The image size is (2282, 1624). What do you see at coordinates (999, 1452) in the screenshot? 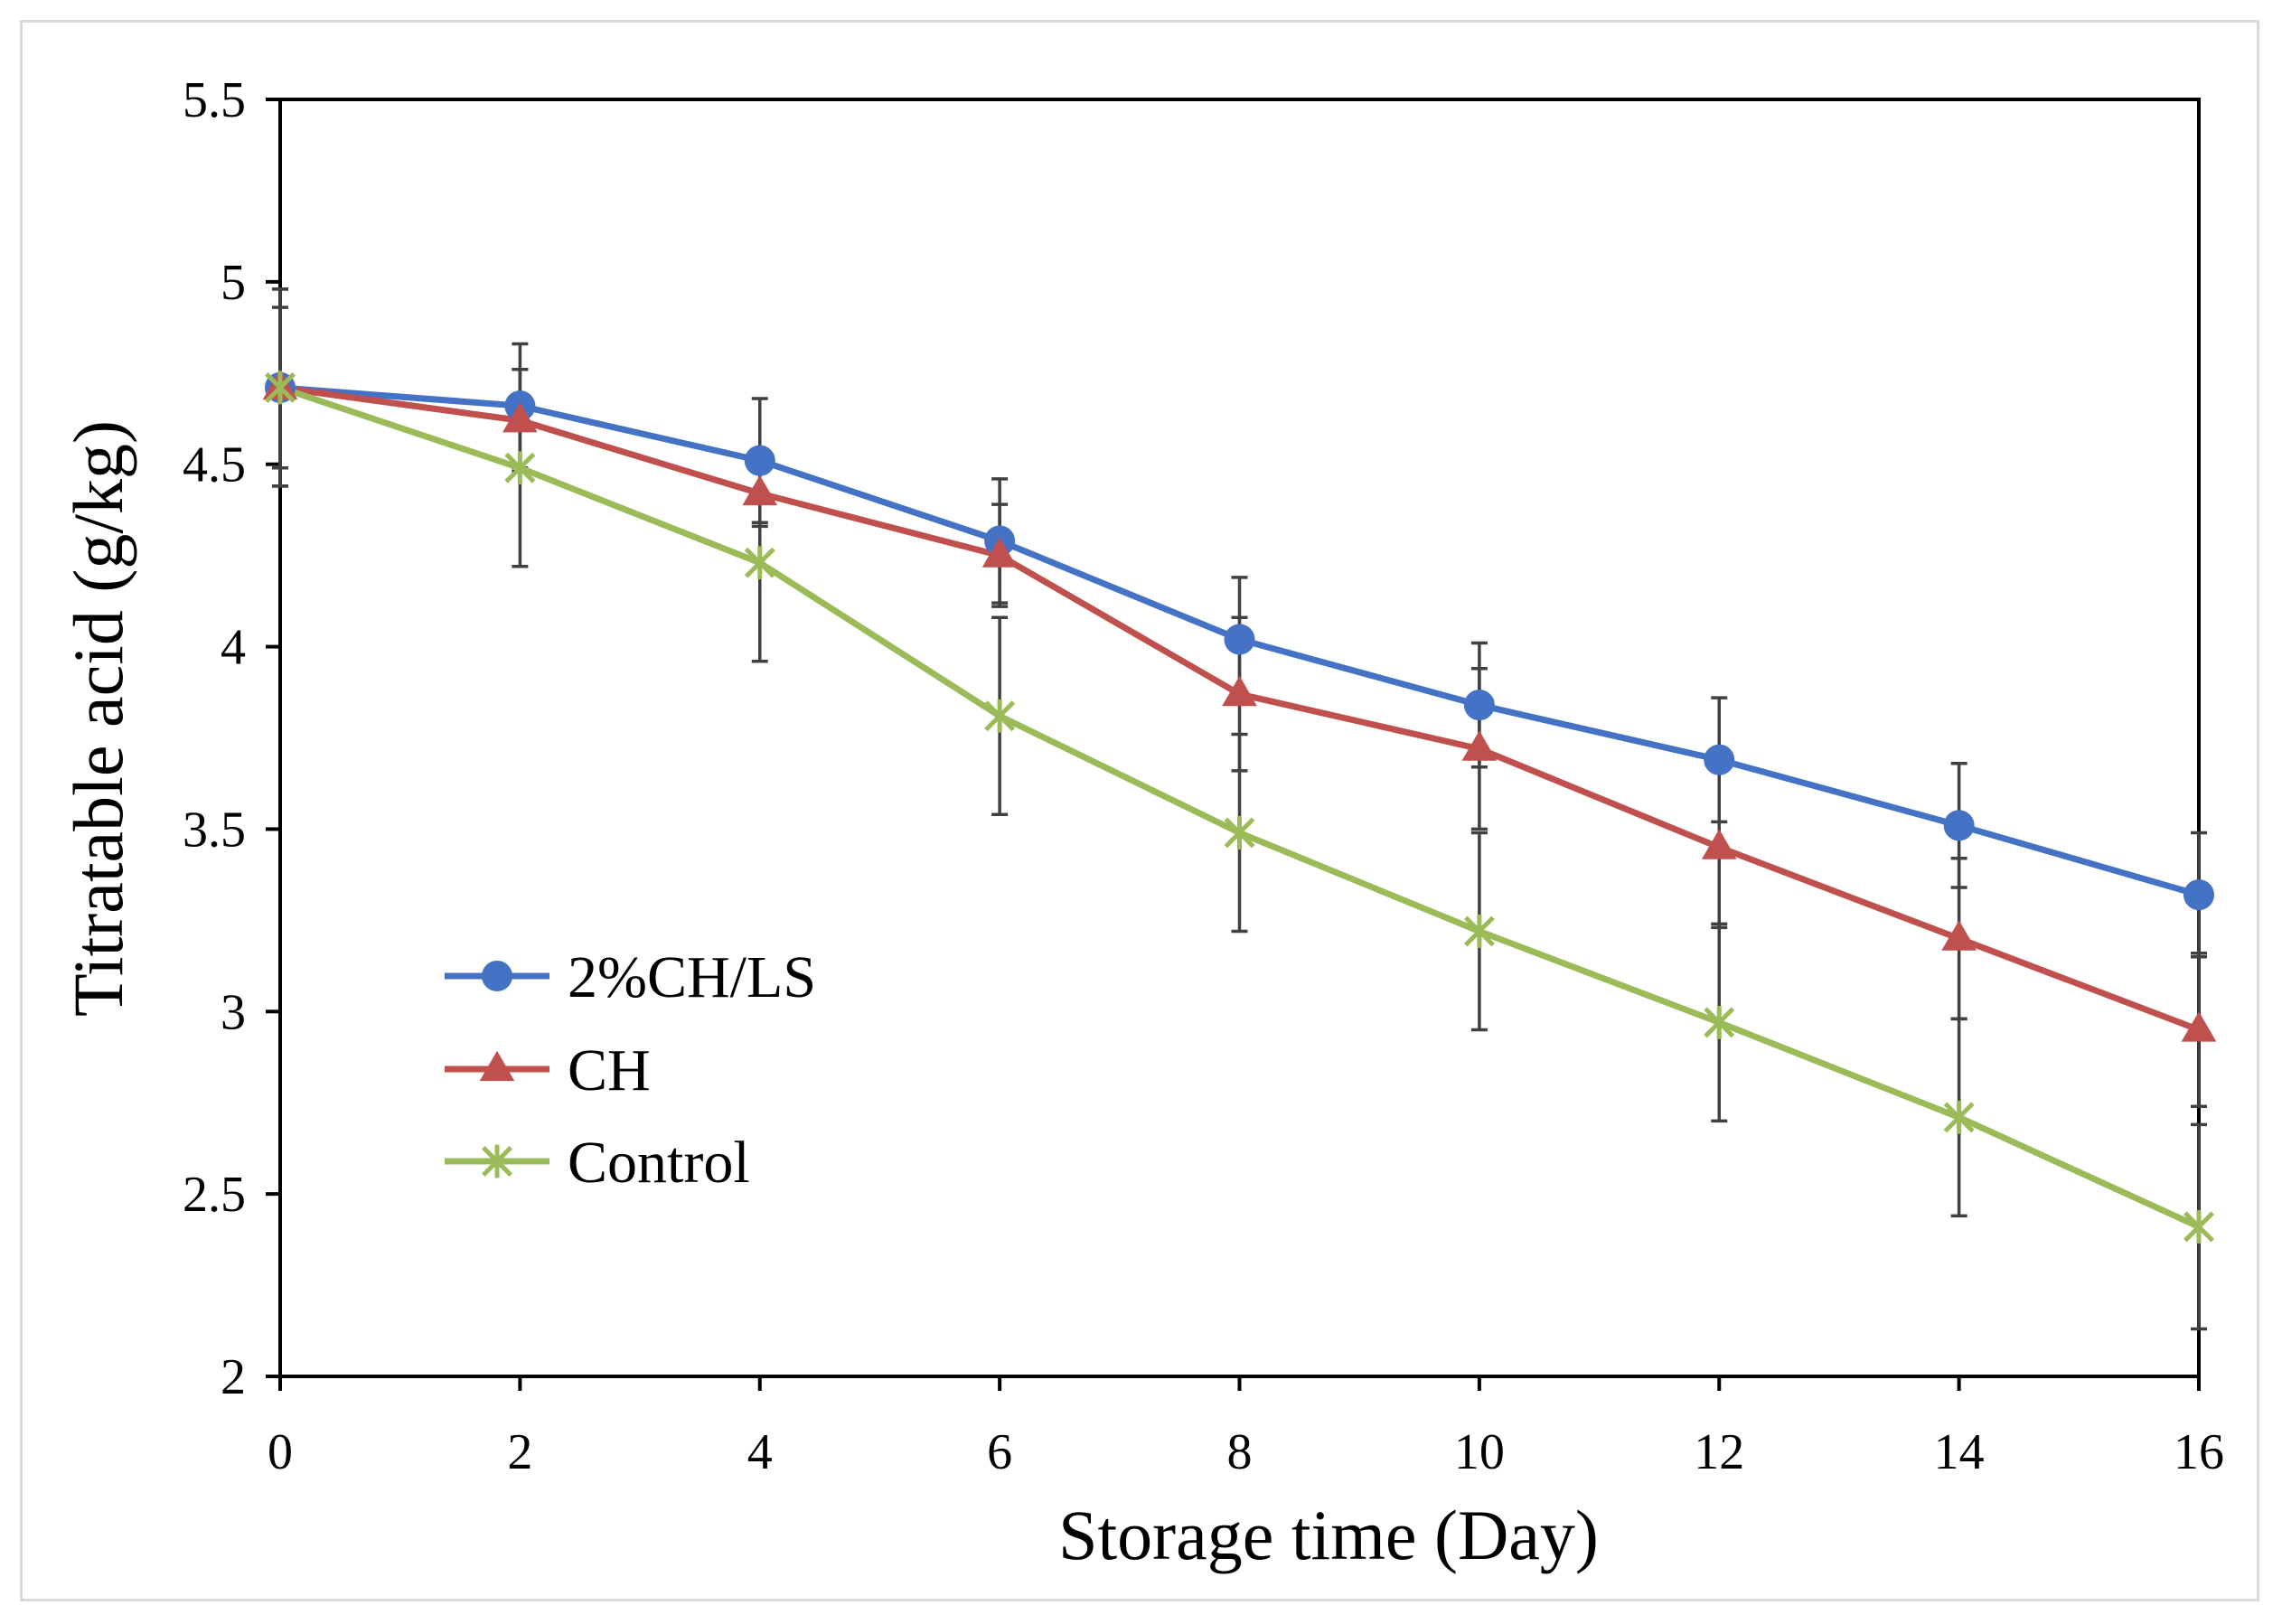
I see `x-tick-label: 6` at bounding box center [999, 1452].